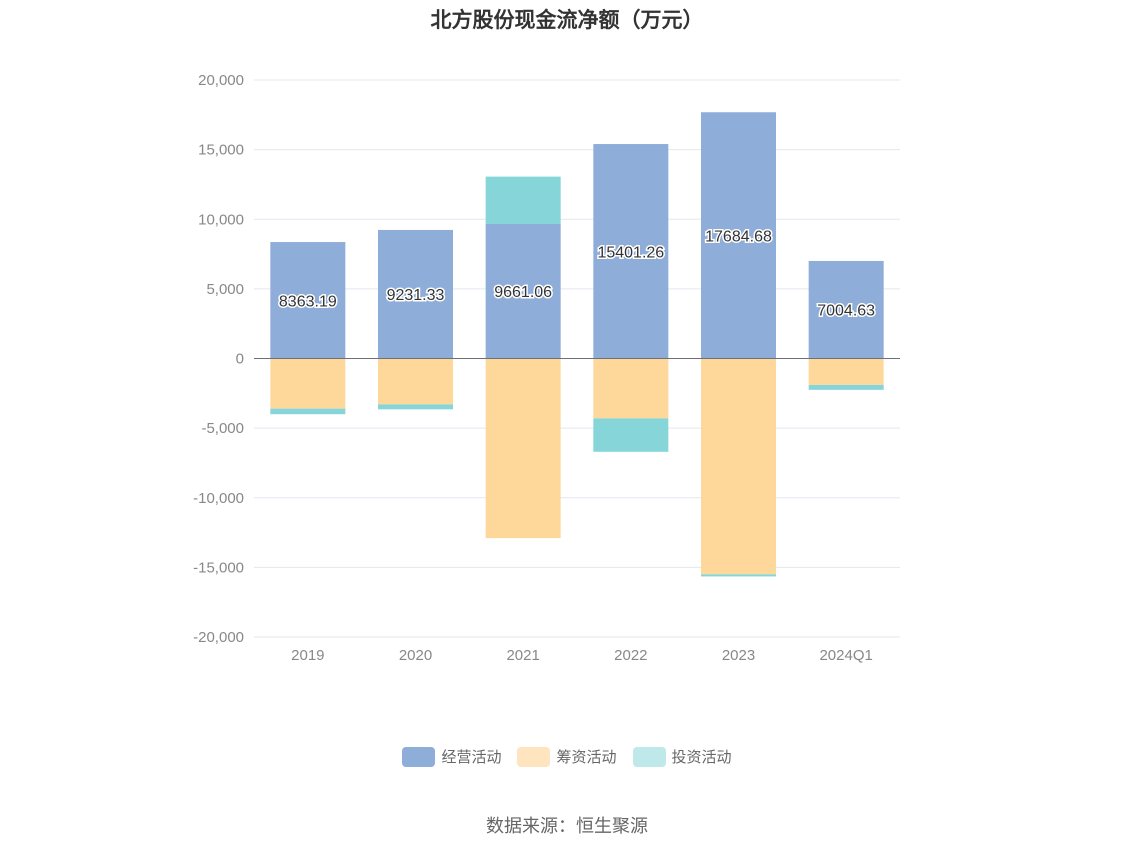  What do you see at coordinates (738, 466) in the screenshot?
I see `bar-financing-2023` at bounding box center [738, 466].